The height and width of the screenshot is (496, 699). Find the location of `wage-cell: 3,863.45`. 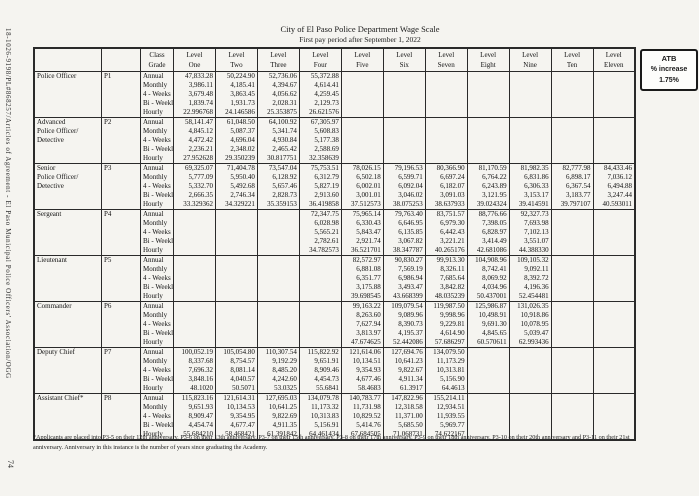

wage-cell: 3,863.45 is located at coordinates (236, 94).